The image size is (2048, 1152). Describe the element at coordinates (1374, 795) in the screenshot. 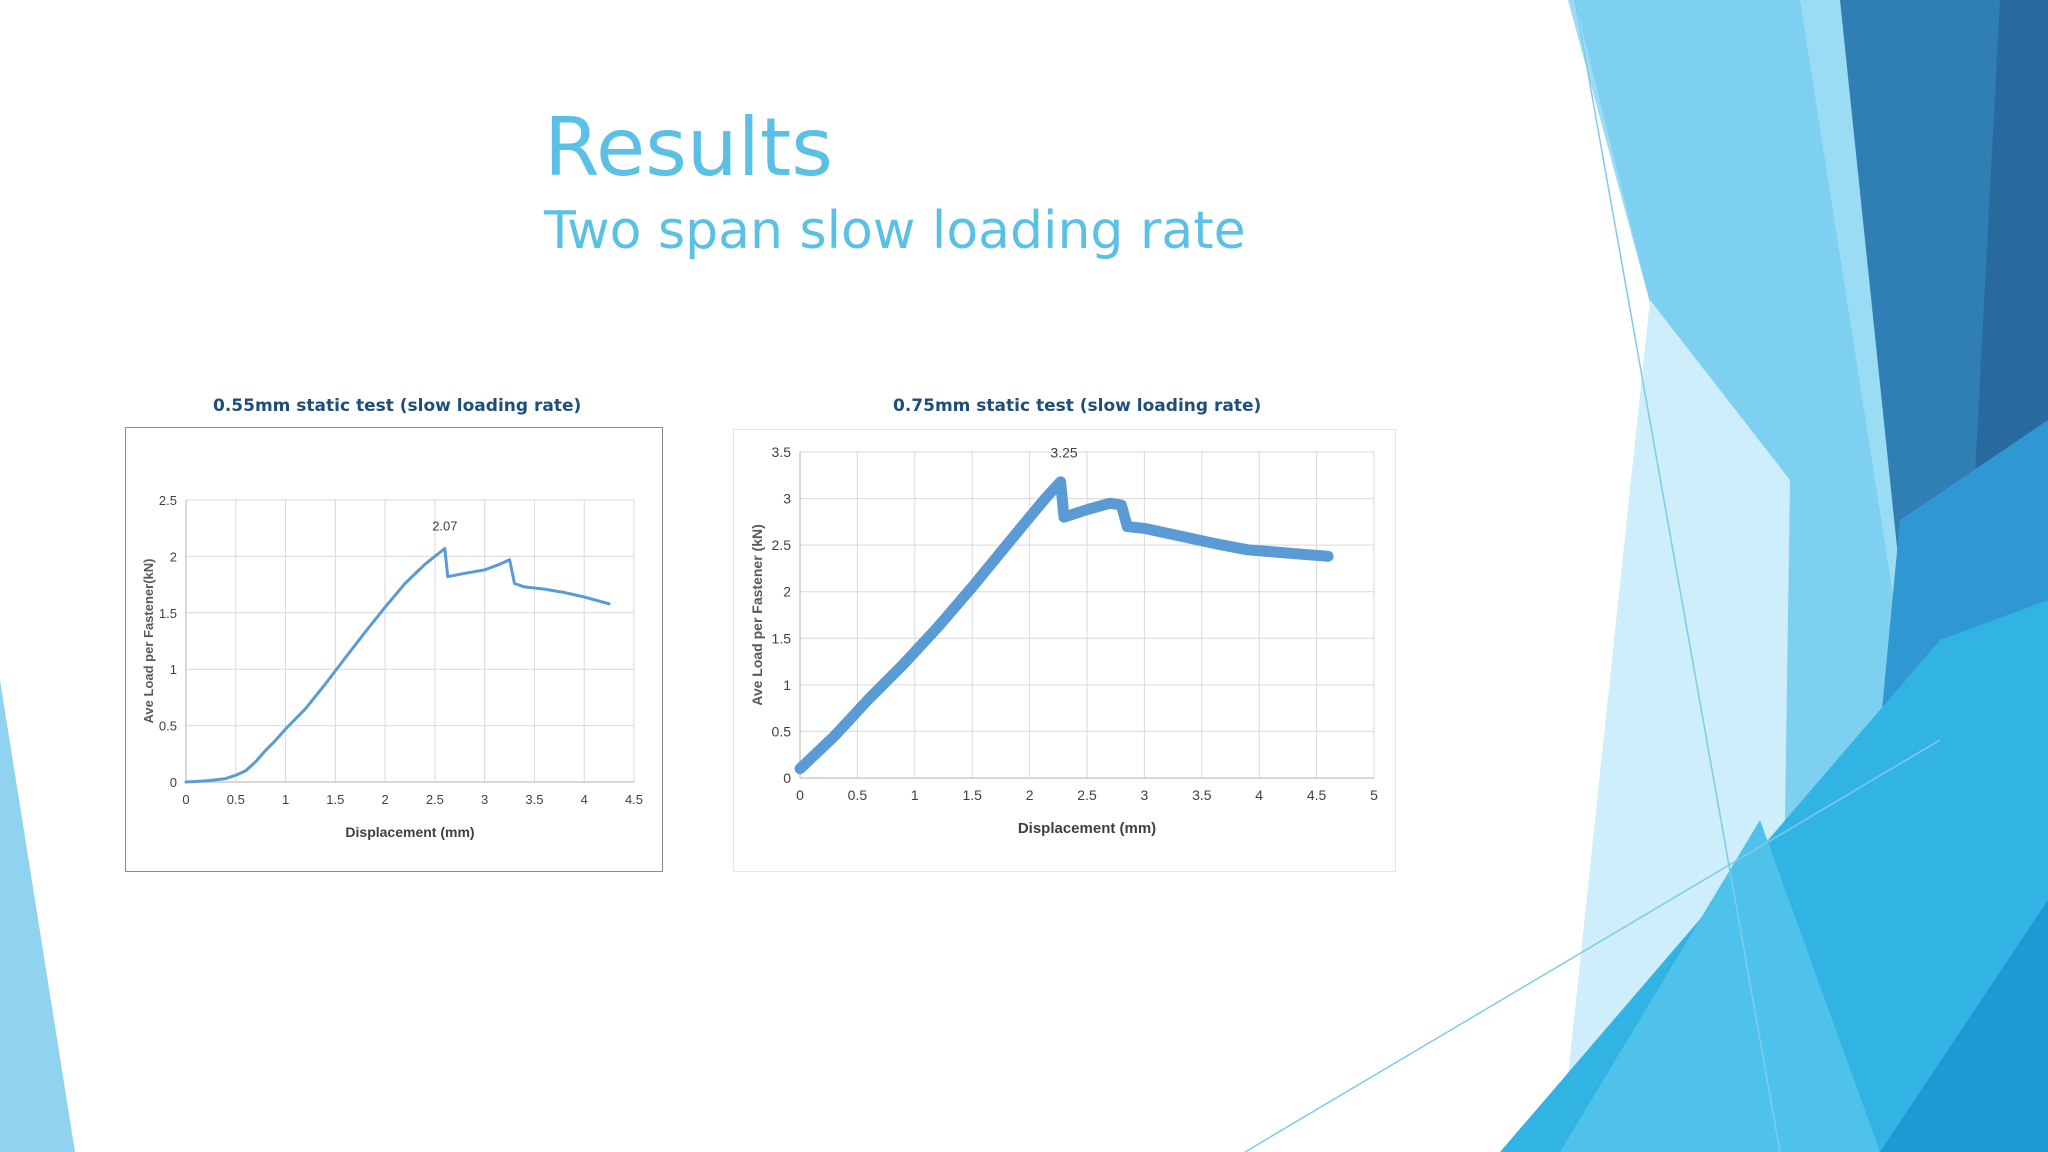

I see `x-tick-label: 5` at that location.